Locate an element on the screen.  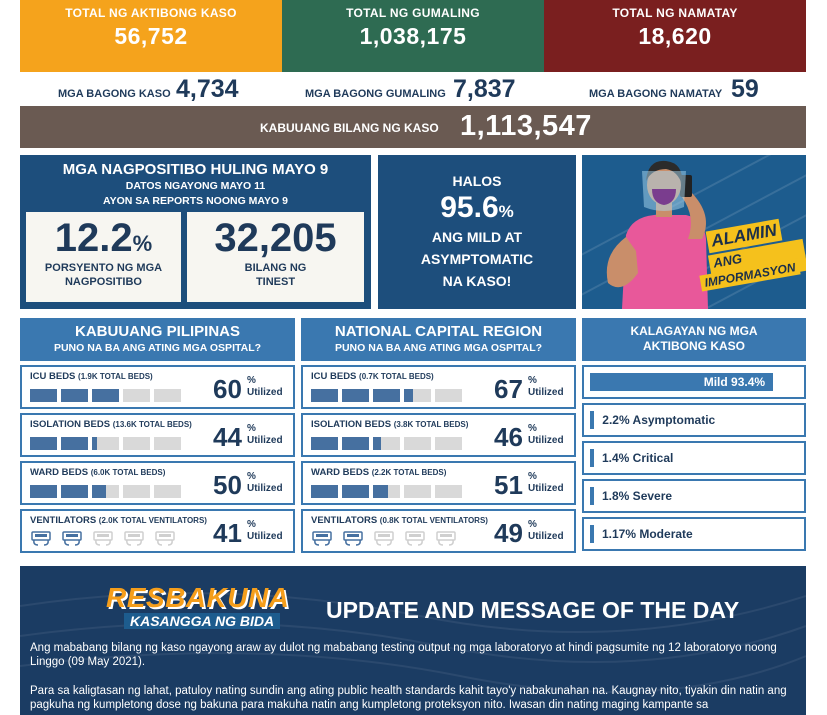
status-header: KALAGAYAN NG MGA AKTIBONG KASO is located at coordinates (694, 339).